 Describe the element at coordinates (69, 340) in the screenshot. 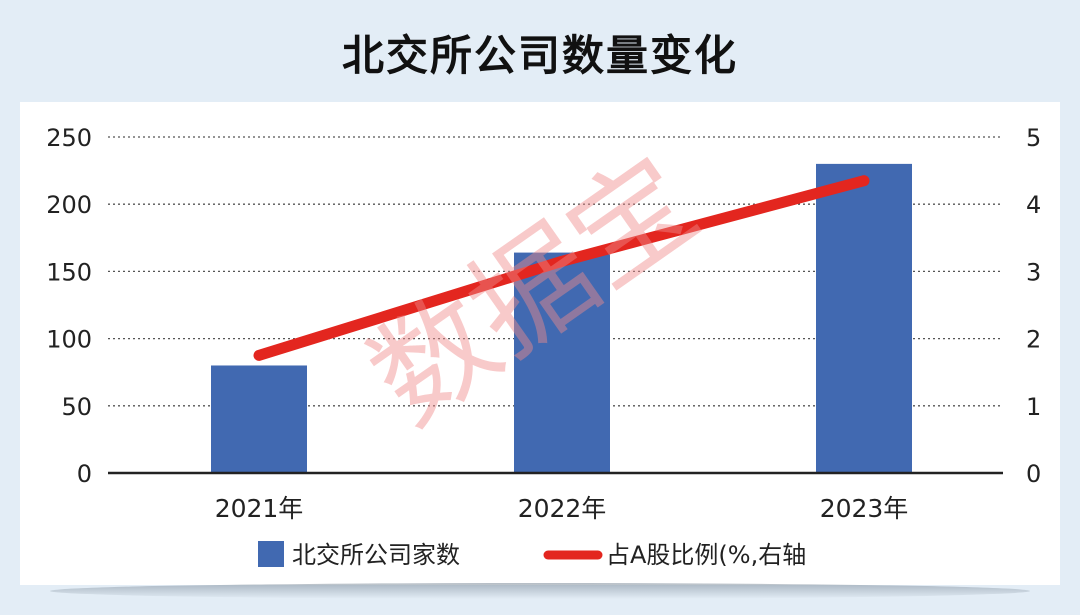

I see `y-left-tick-label: 100` at that location.